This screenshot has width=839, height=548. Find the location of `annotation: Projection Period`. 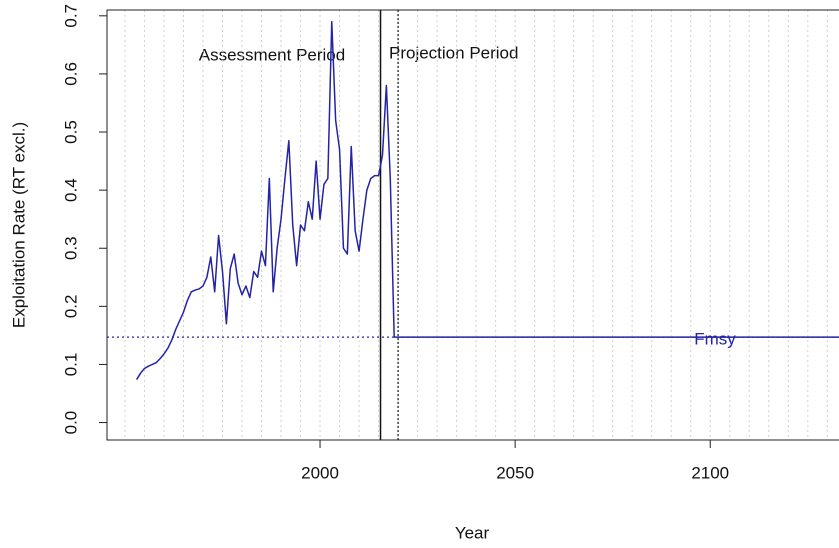

annotation: Projection Period is located at coordinates (453, 52).